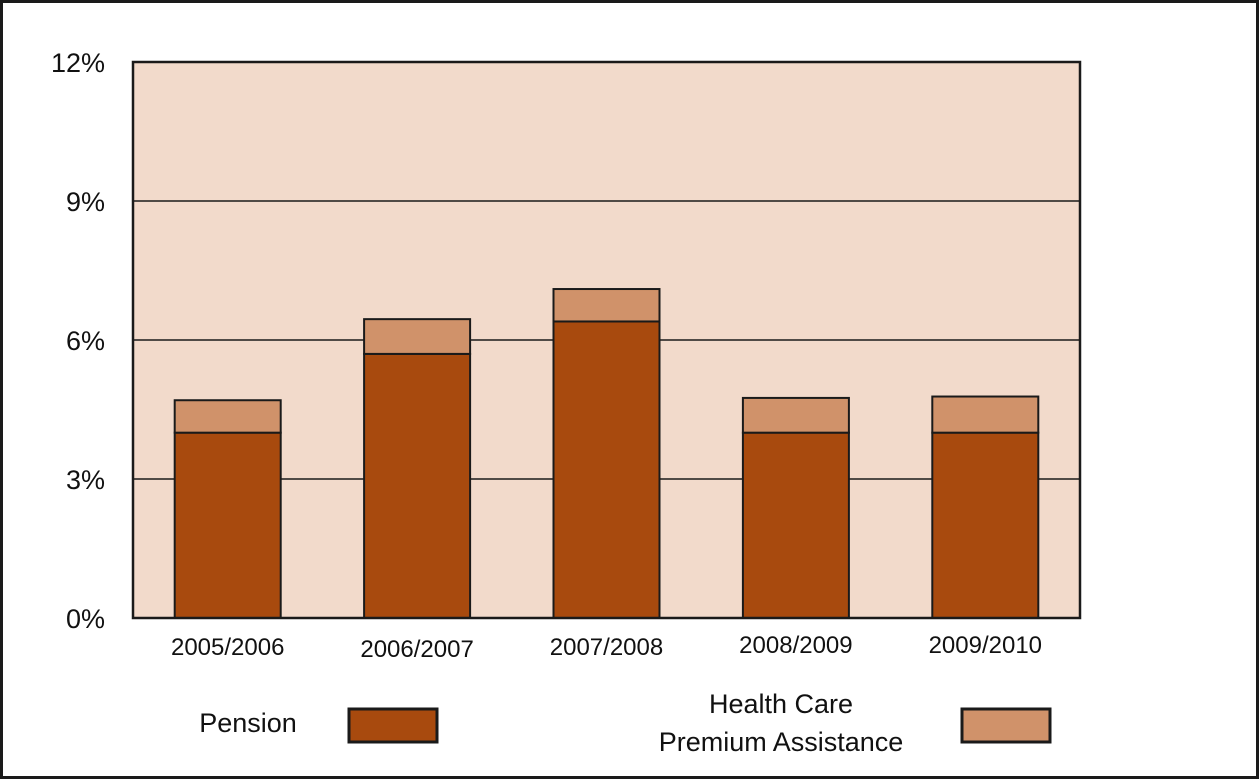 The image size is (1259, 781). Describe the element at coordinates (985, 645) in the screenshot. I see `x-tick-label: 2009/2010` at that location.